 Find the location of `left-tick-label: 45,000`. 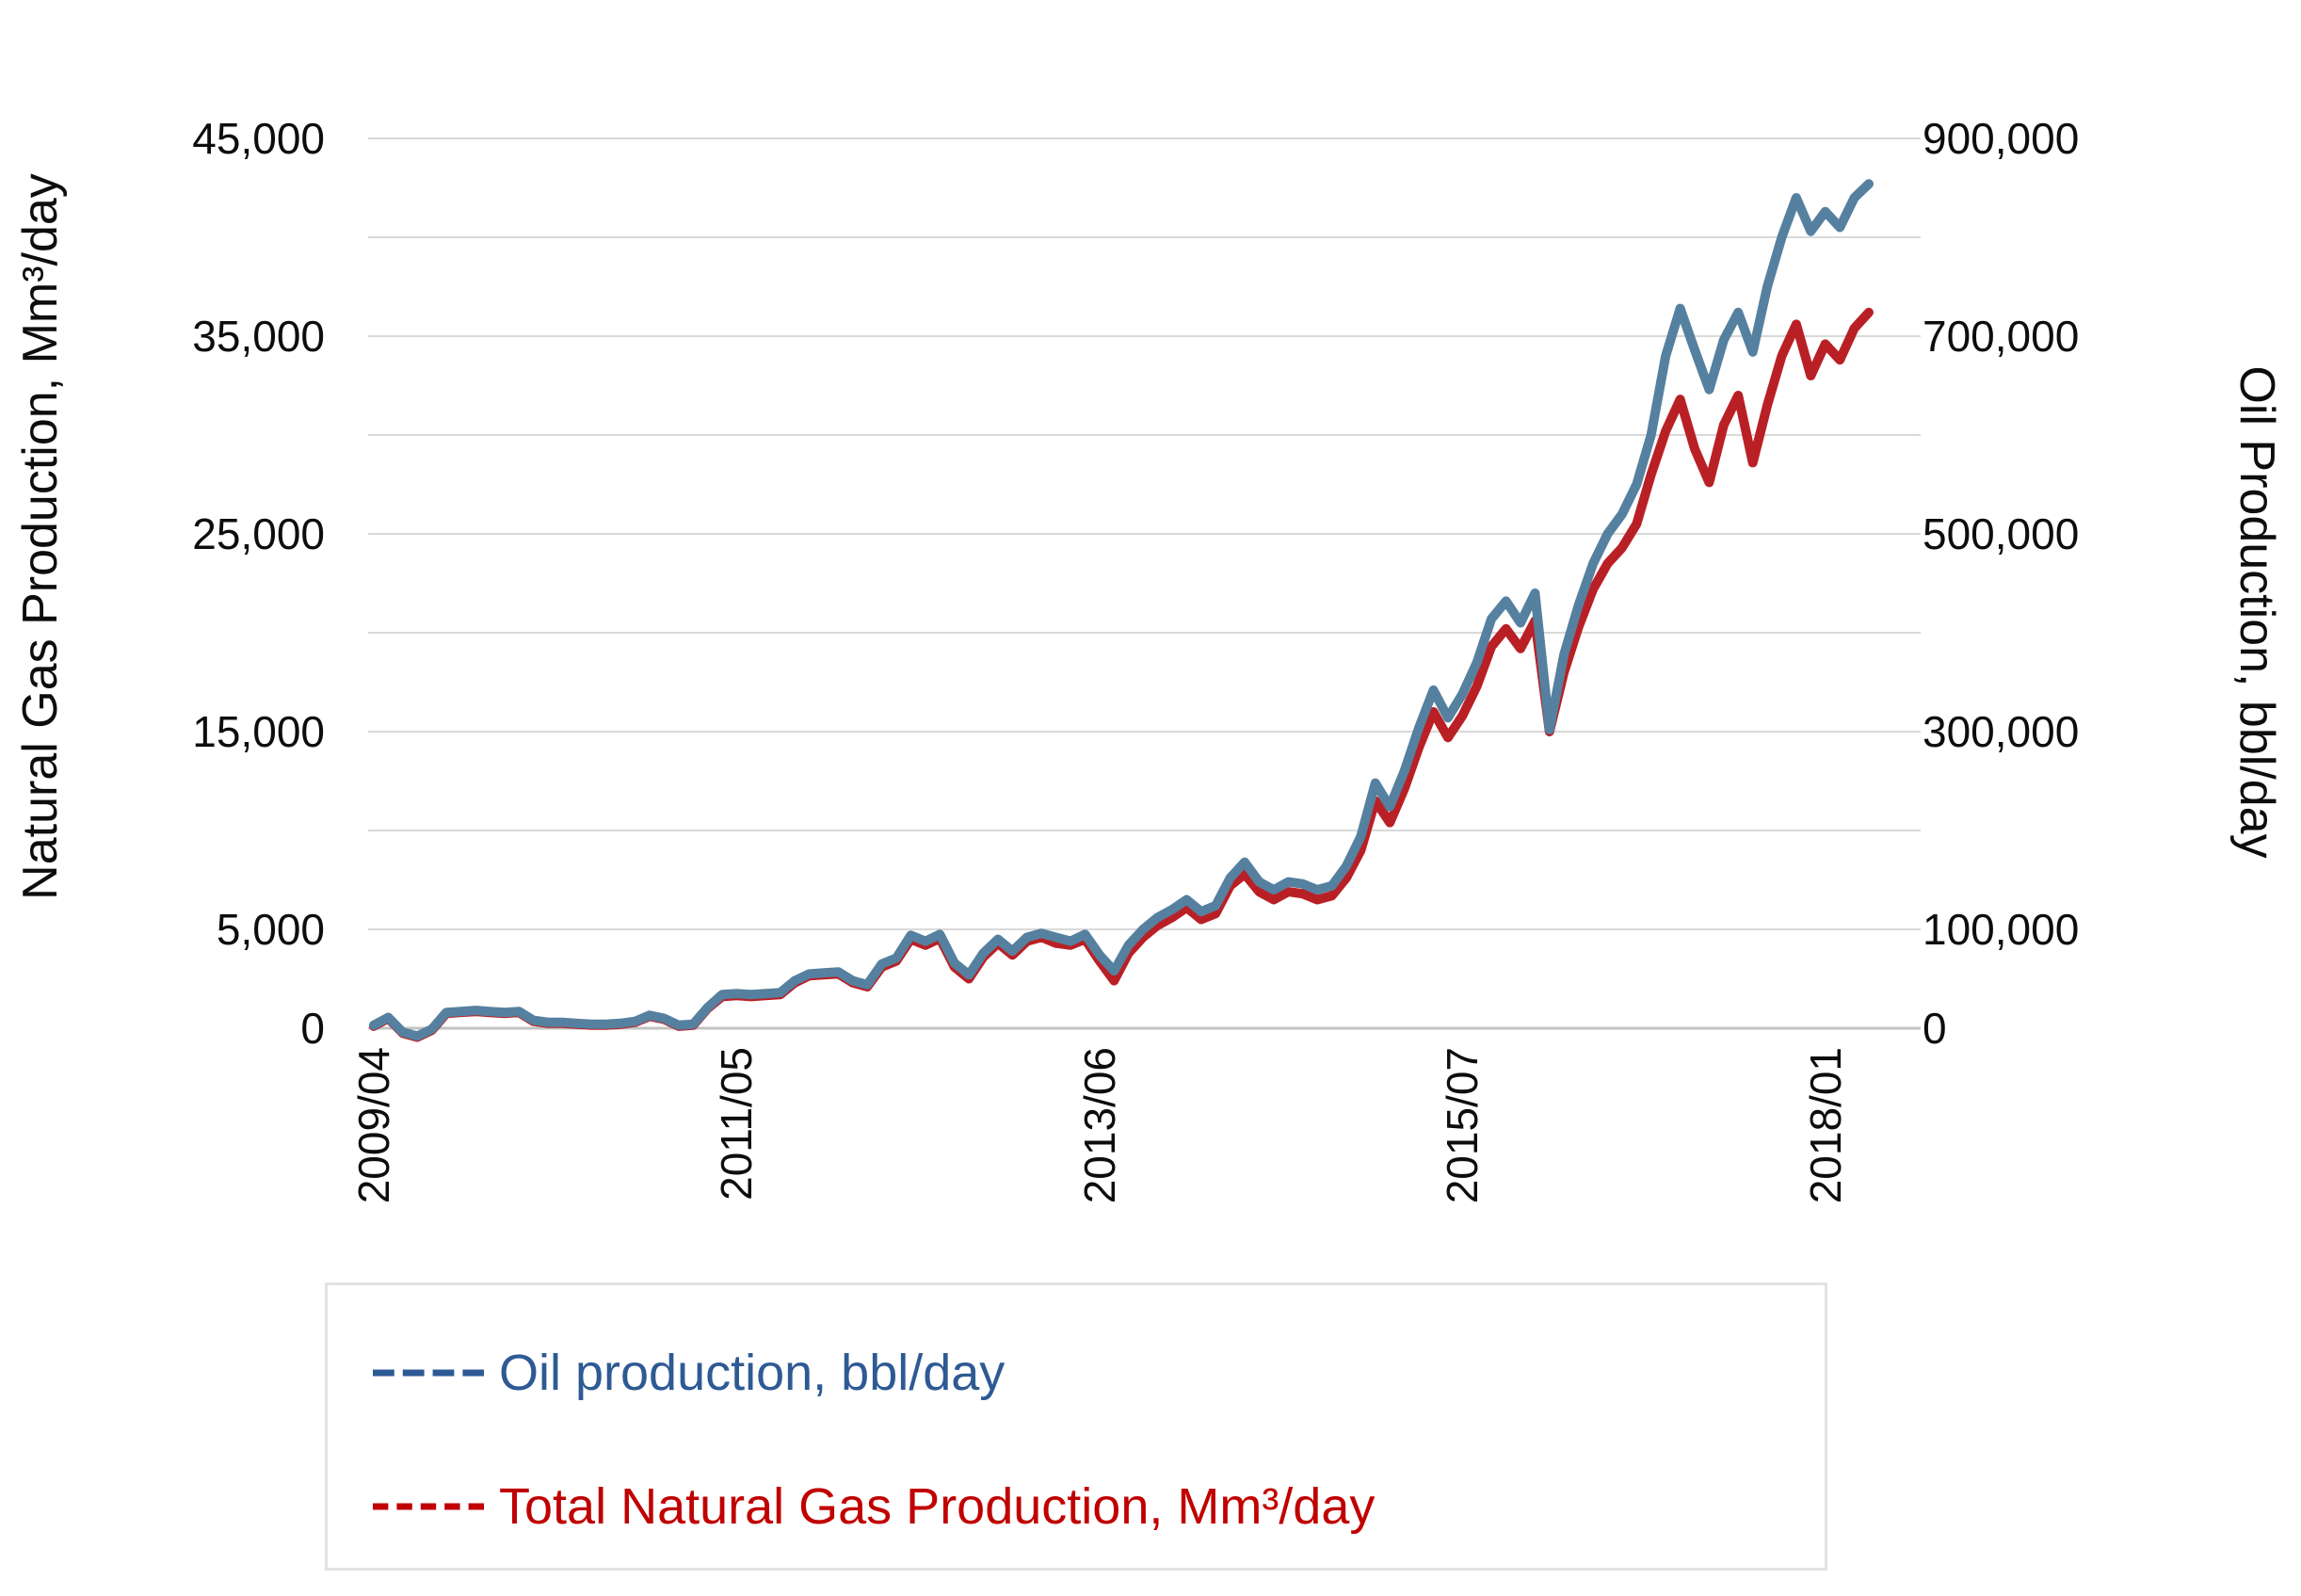

left-tick-label: 45,000 is located at coordinates (258, 138).